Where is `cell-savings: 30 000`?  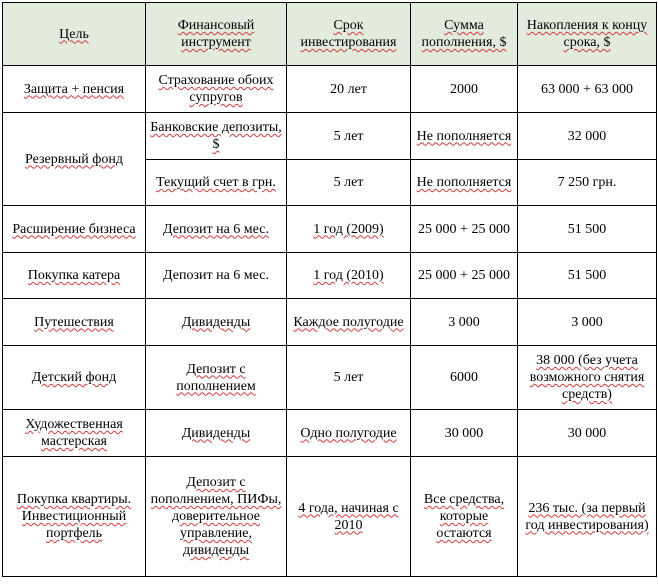 cell-savings: 30 000 is located at coordinates (587, 433).